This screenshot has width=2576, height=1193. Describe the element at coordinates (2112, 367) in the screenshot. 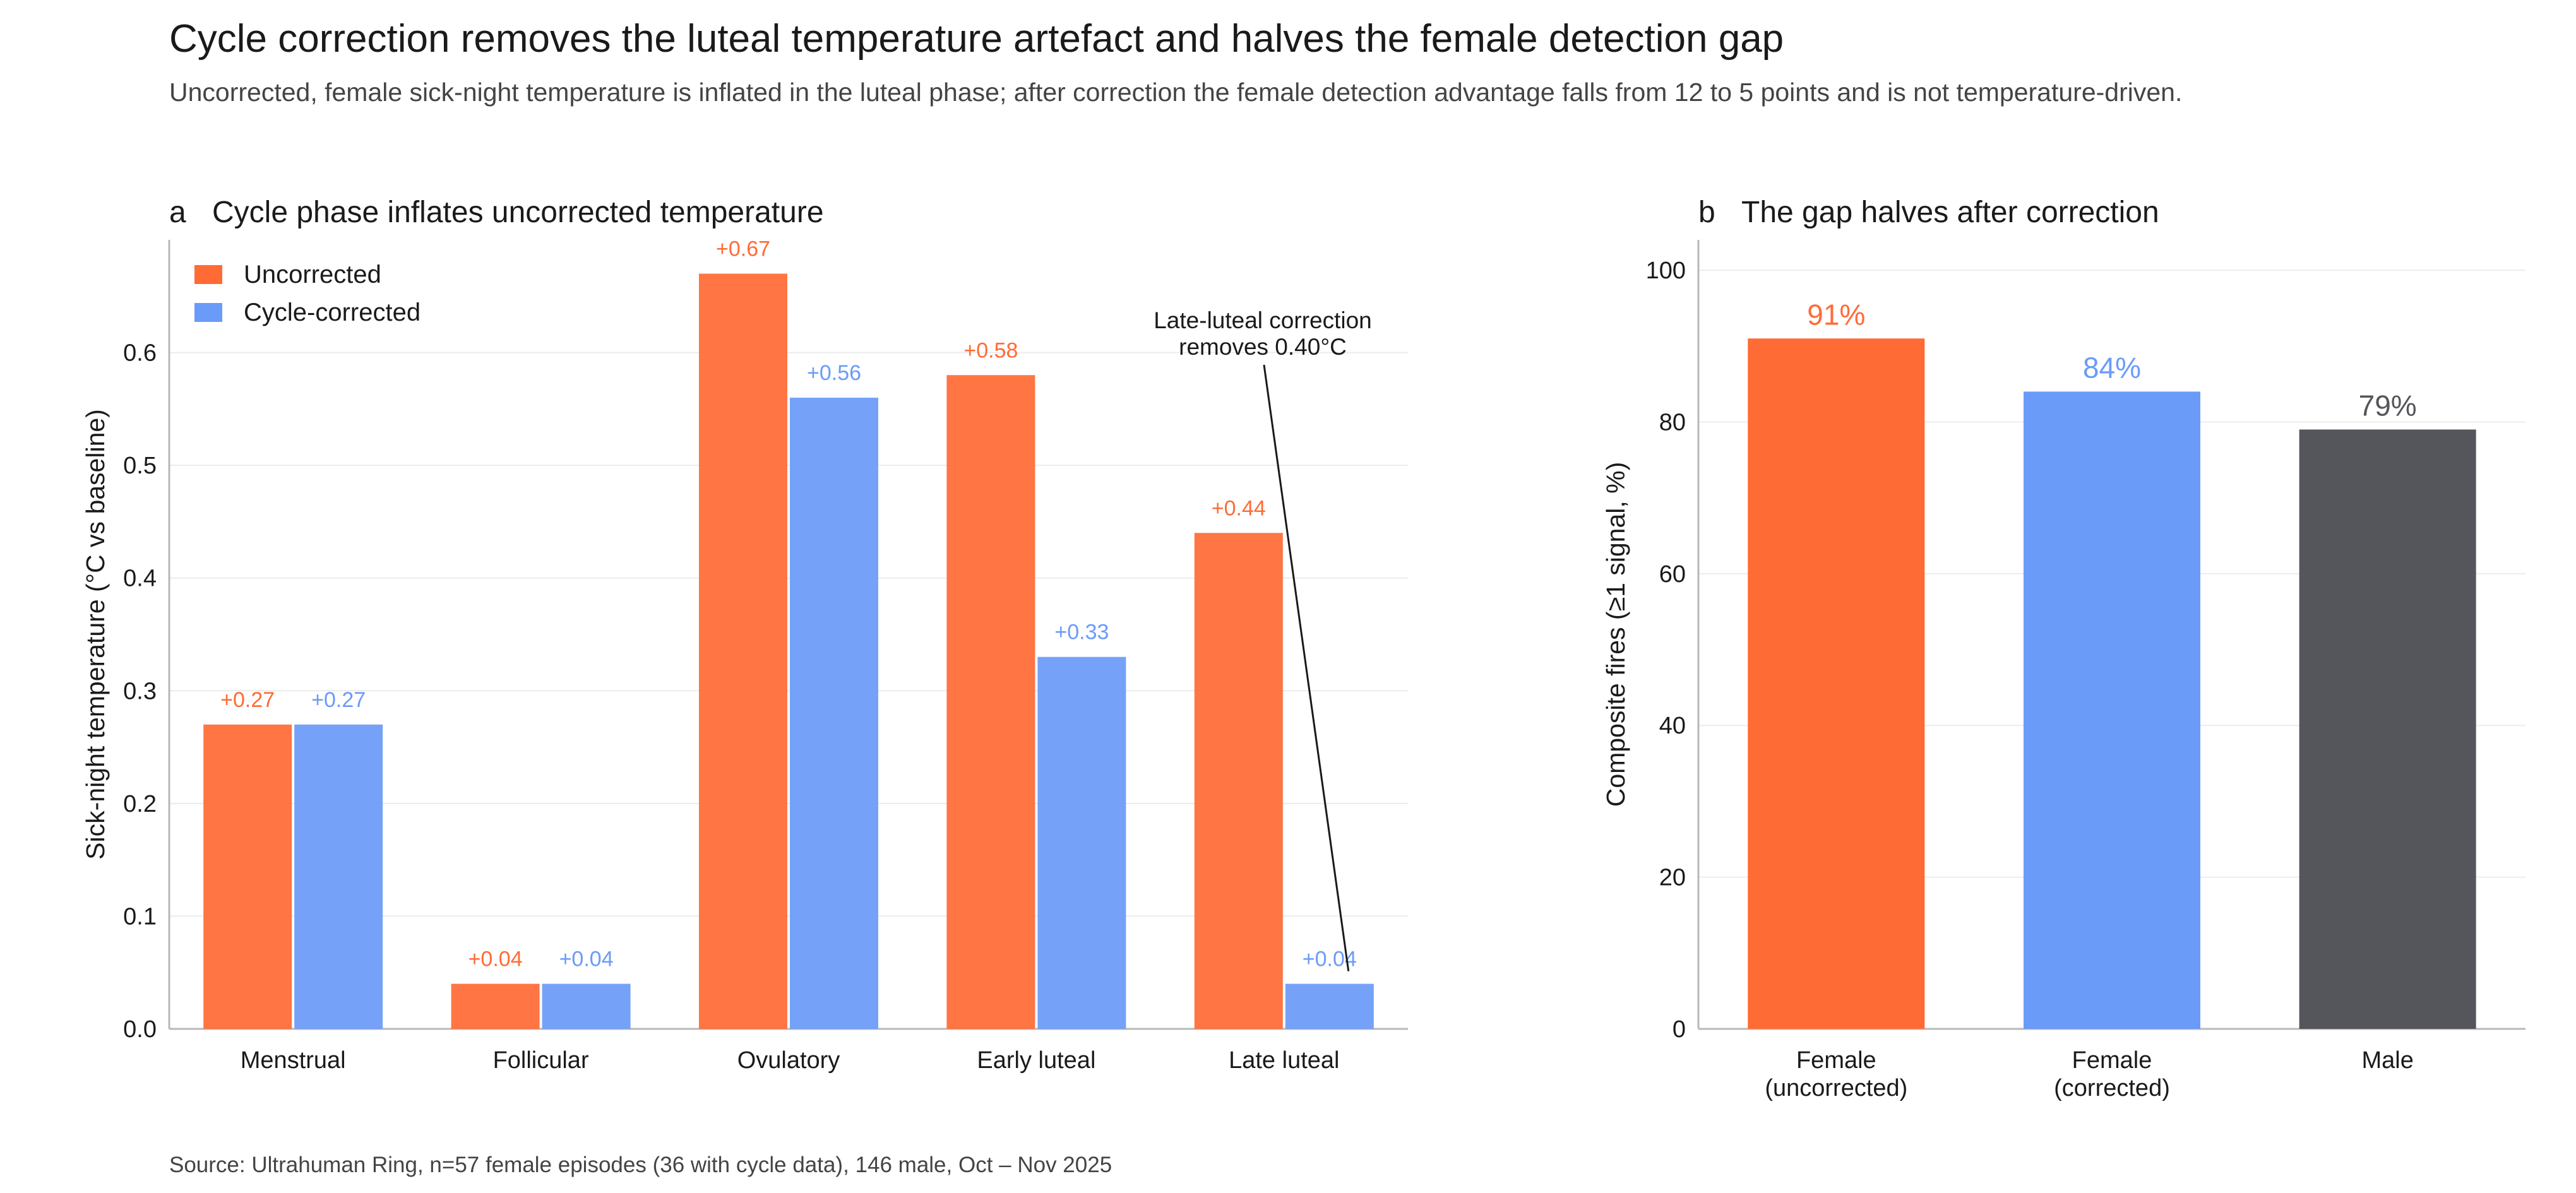

I see `bar-value-label: 84%` at that location.